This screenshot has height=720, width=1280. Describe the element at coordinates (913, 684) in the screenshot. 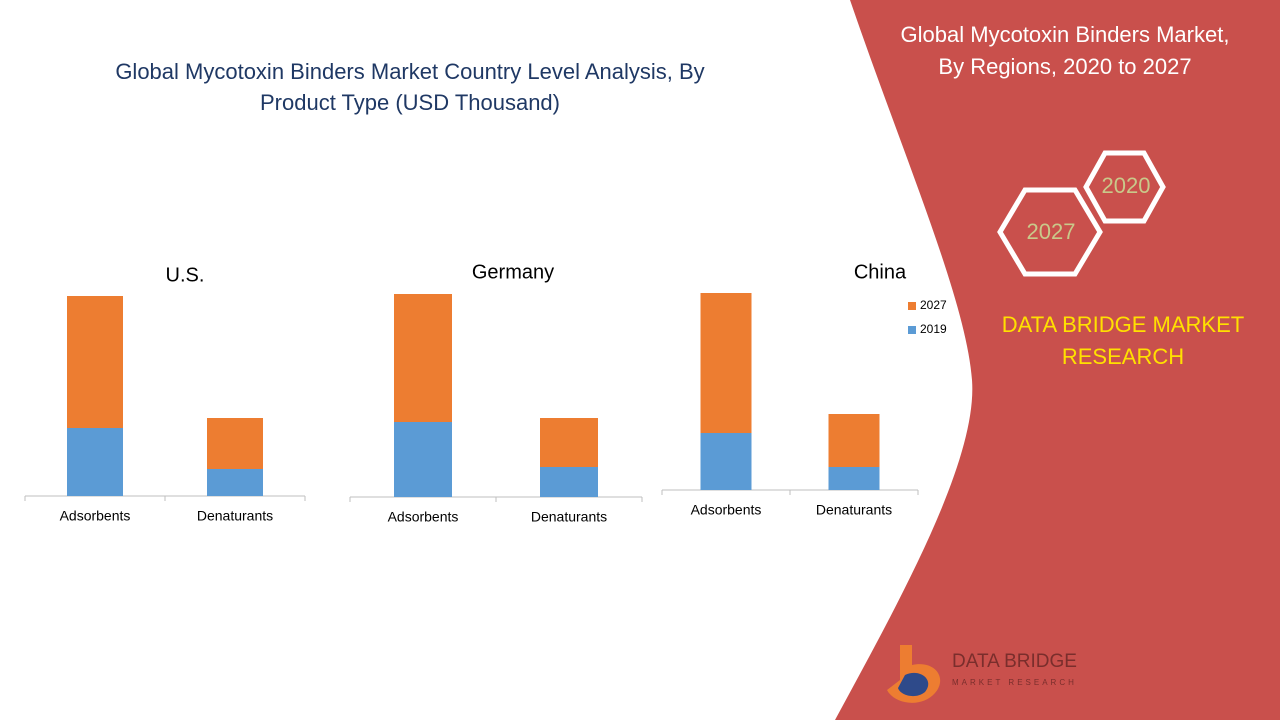

I see `logo-mark` at that location.